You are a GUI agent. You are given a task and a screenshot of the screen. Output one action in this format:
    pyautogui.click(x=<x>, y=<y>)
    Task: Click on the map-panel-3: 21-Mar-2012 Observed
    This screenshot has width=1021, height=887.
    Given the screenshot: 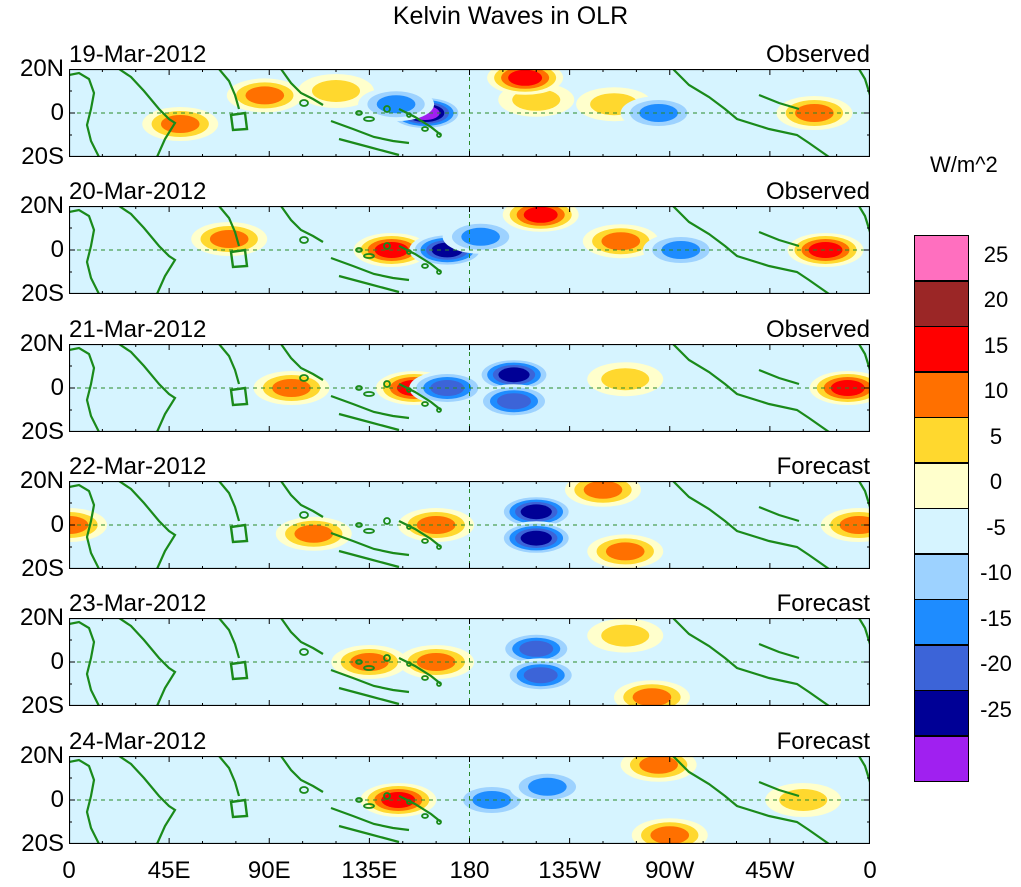 What is the action you would take?
    pyautogui.click(x=469, y=374)
    